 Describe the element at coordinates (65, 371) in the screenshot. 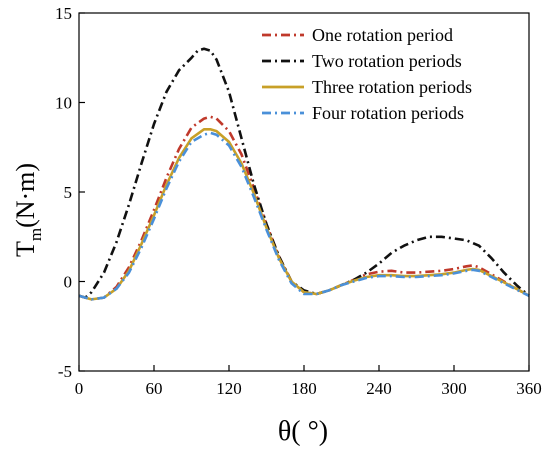

I see `y-tick-label: -5` at that location.